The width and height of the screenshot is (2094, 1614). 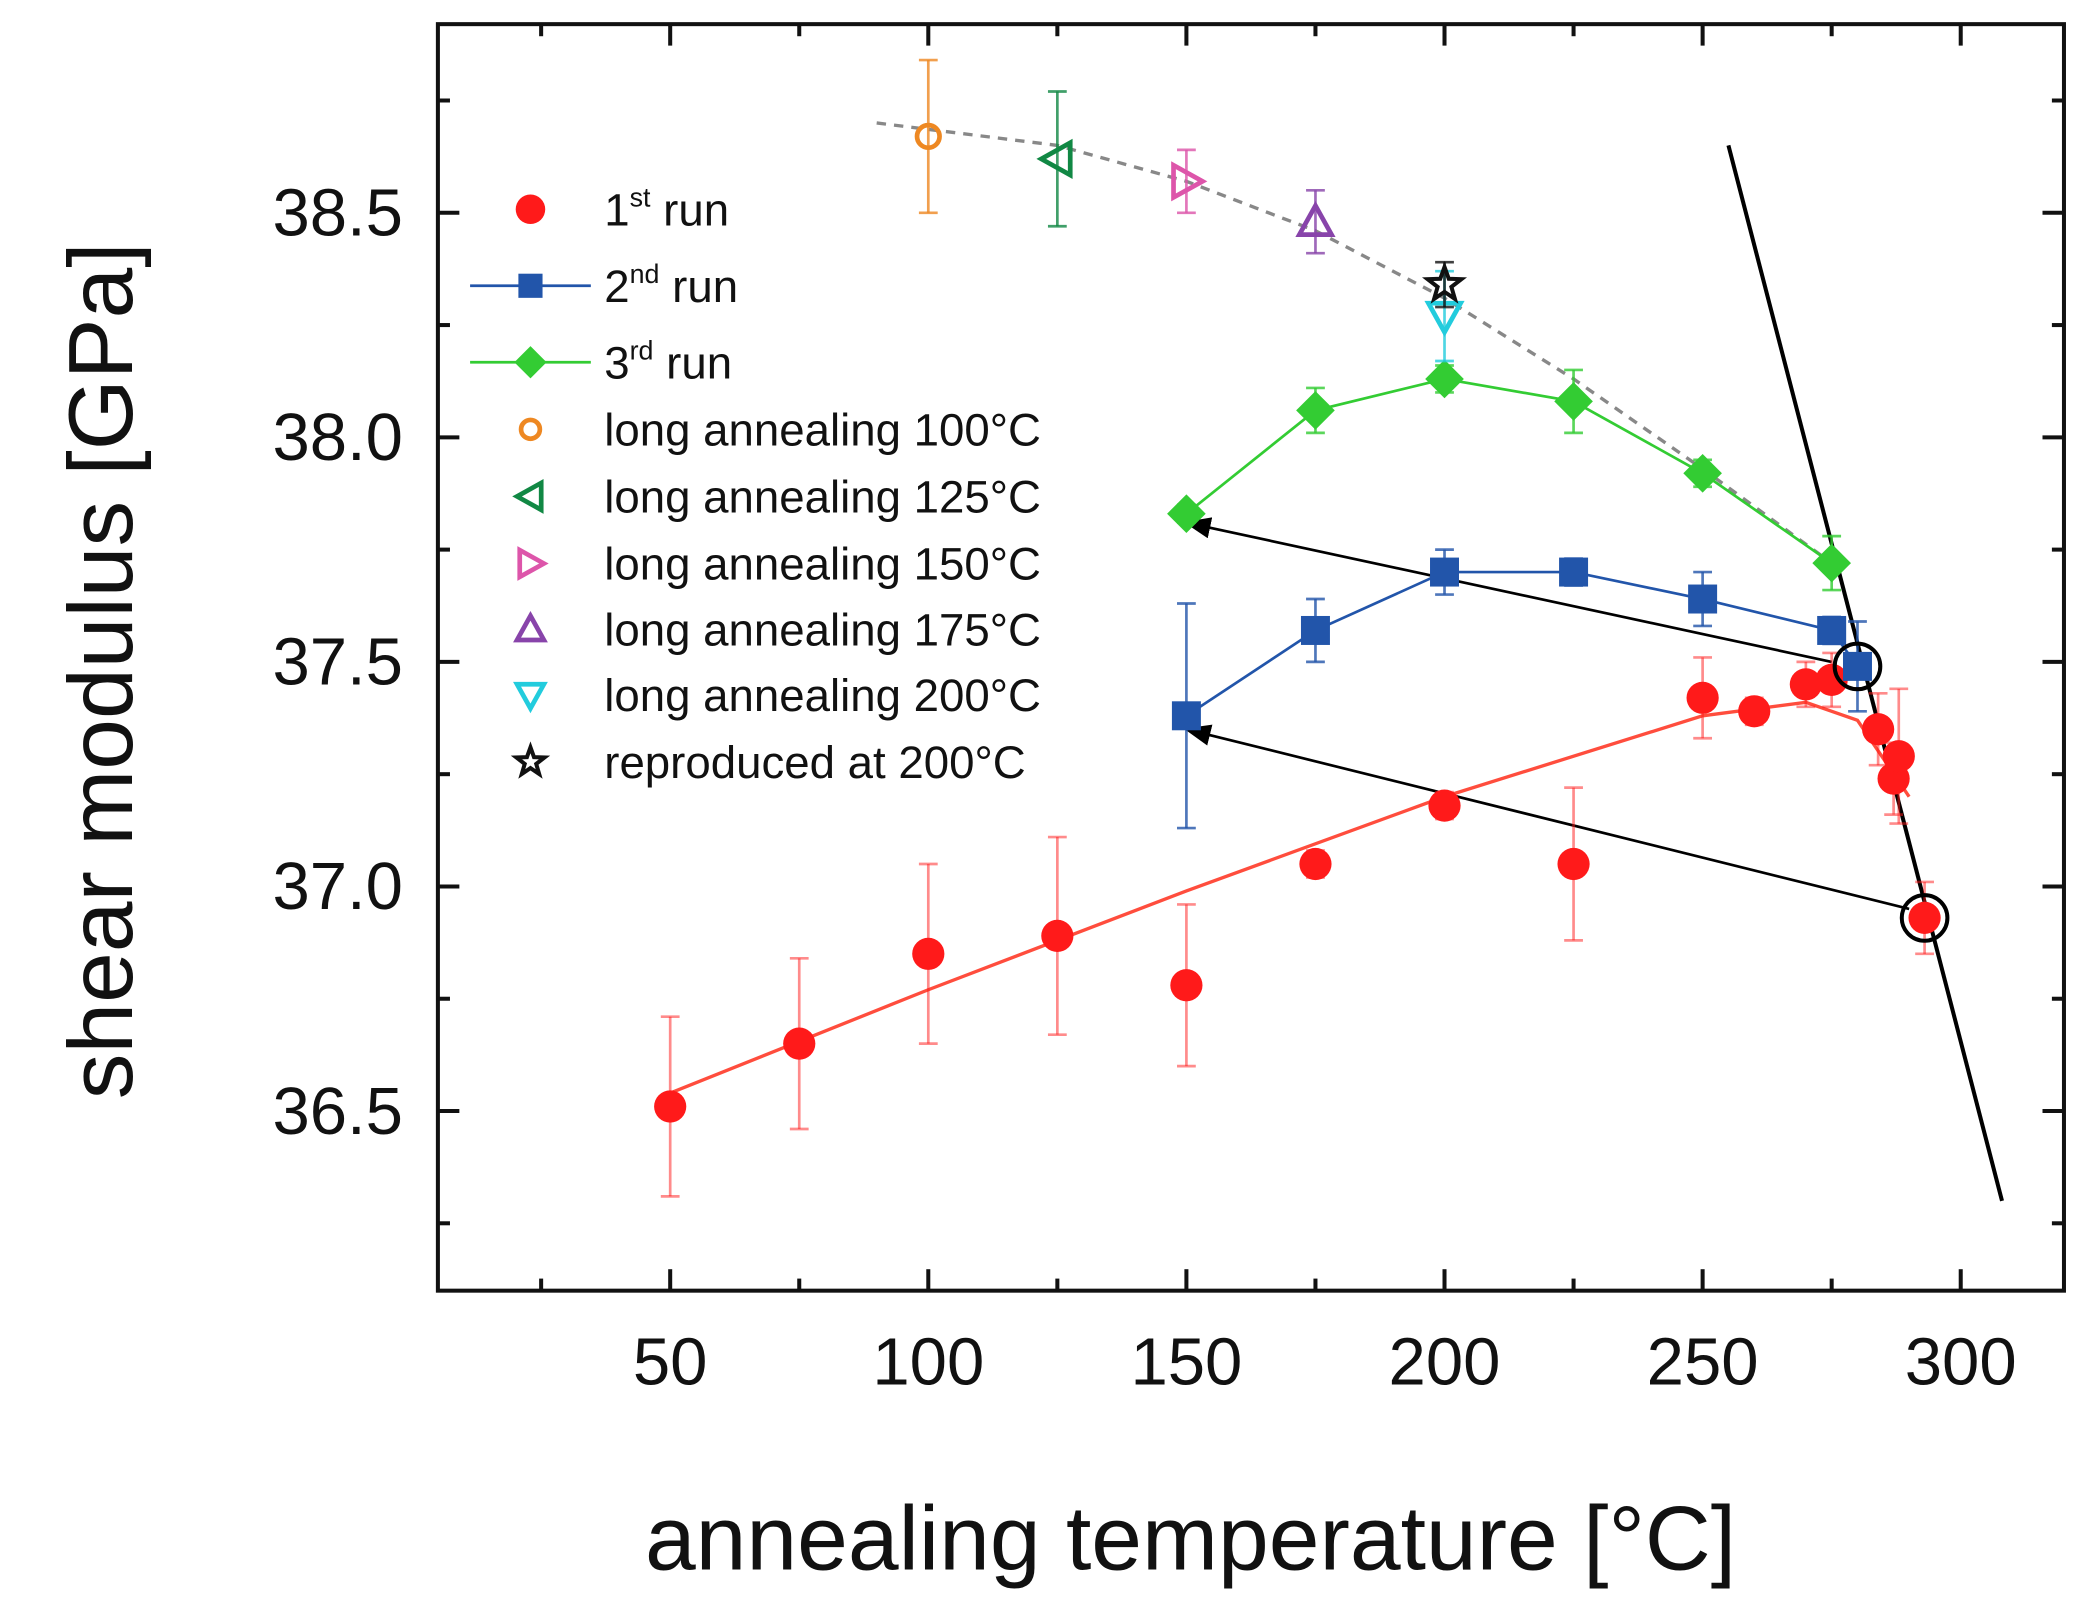 What do you see at coordinates (1445, 1362) in the screenshot?
I see `x-tick-label: 200` at bounding box center [1445, 1362].